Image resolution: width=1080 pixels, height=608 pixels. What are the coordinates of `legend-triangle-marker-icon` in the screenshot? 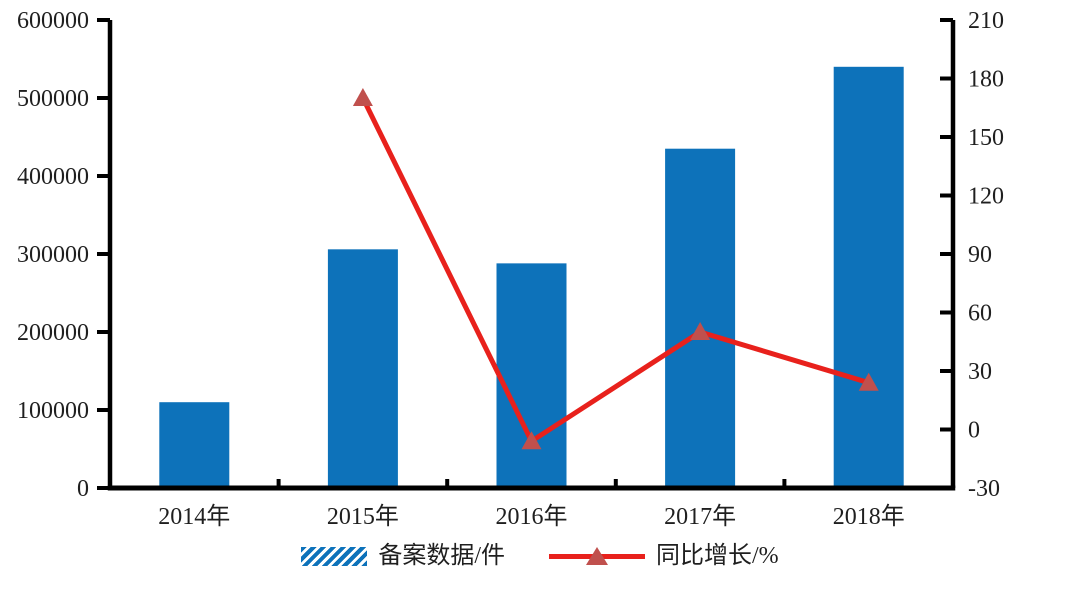 It's located at (597, 556).